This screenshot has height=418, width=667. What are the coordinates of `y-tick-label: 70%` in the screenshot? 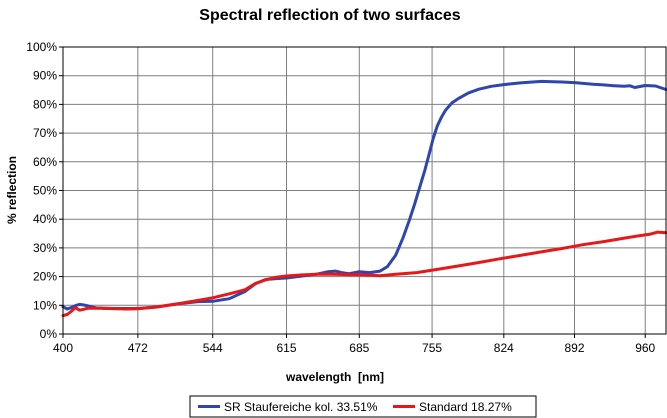 It's located at (45, 133).